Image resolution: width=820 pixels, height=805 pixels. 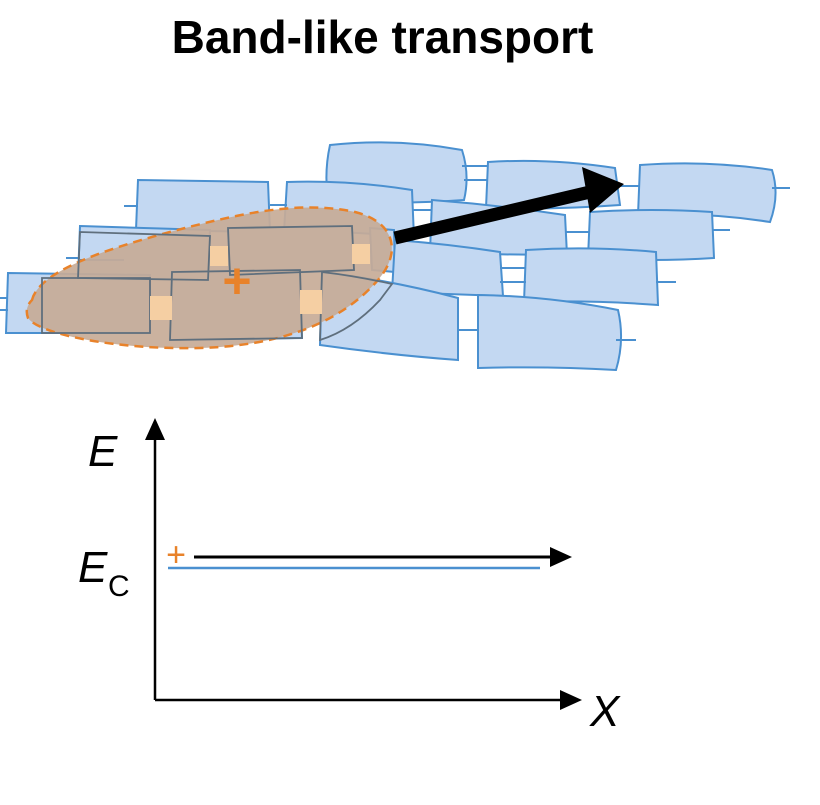 What do you see at coordinates (571, 700) in the screenshot?
I see `position-axis-arrowhead` at bounding box center [571, 700].